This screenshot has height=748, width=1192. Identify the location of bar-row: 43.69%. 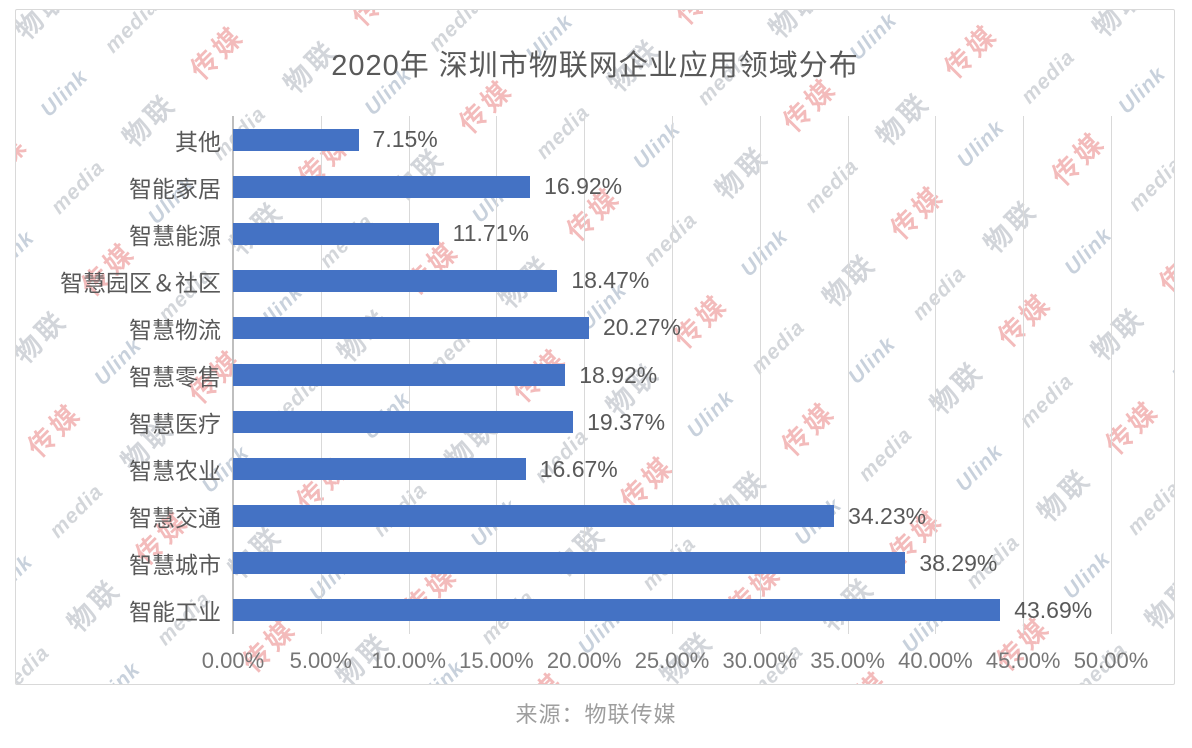
(672, 610).